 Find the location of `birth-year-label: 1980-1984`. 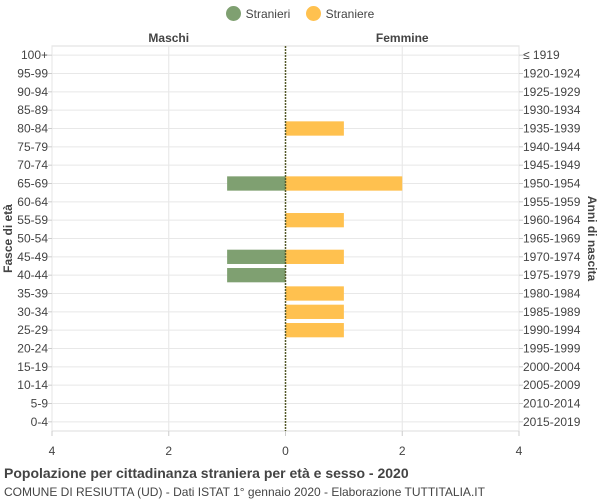

birth-year-label: 1980-1984 is located at coordinates (552, 294).